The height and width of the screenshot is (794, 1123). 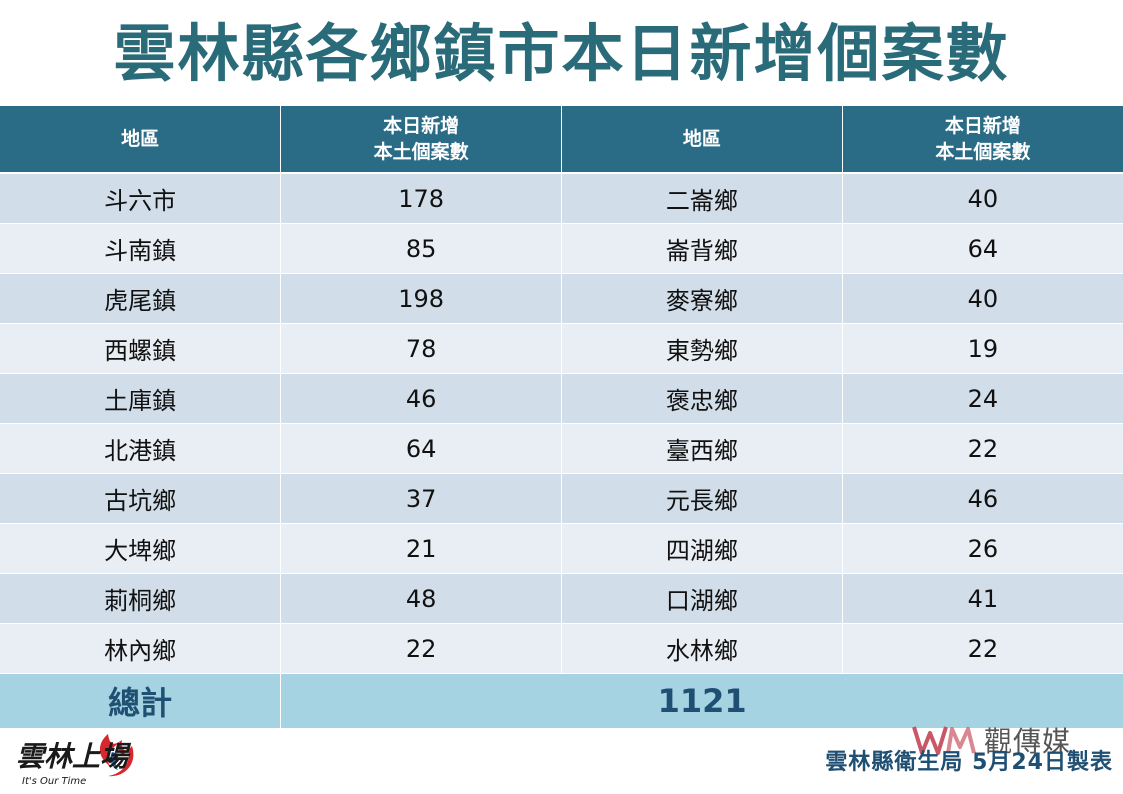 What do you see at coordinates (1028, 741) in the screenshot?
I see `watermark-text: 觀傳媒` at bounding box center [1028, 741].